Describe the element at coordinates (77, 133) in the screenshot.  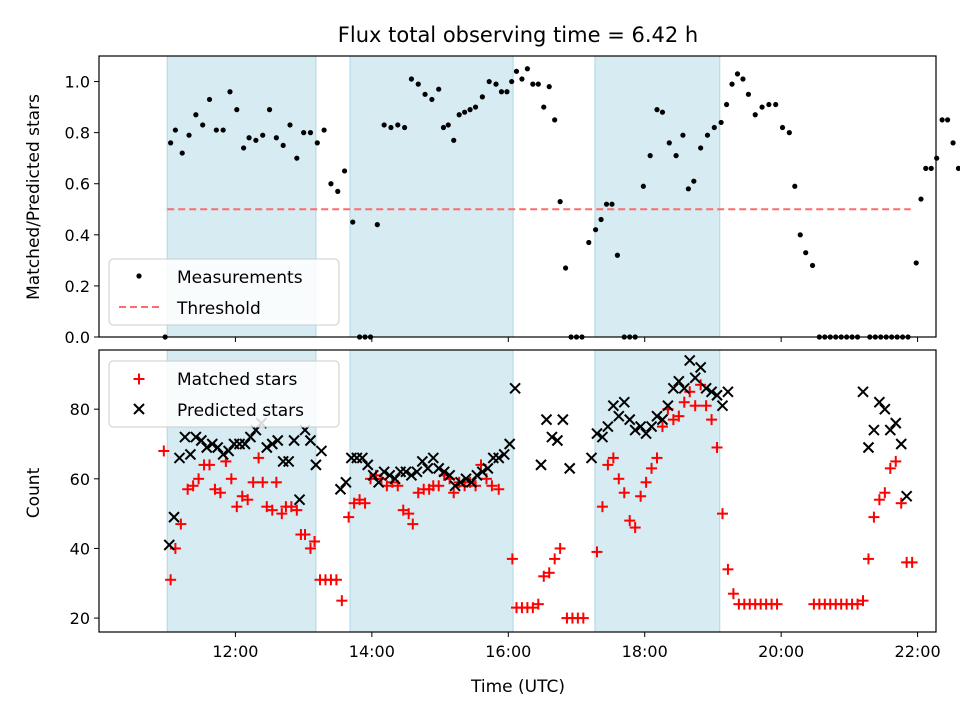
I see `y-tick-label: 0.8` at that location.